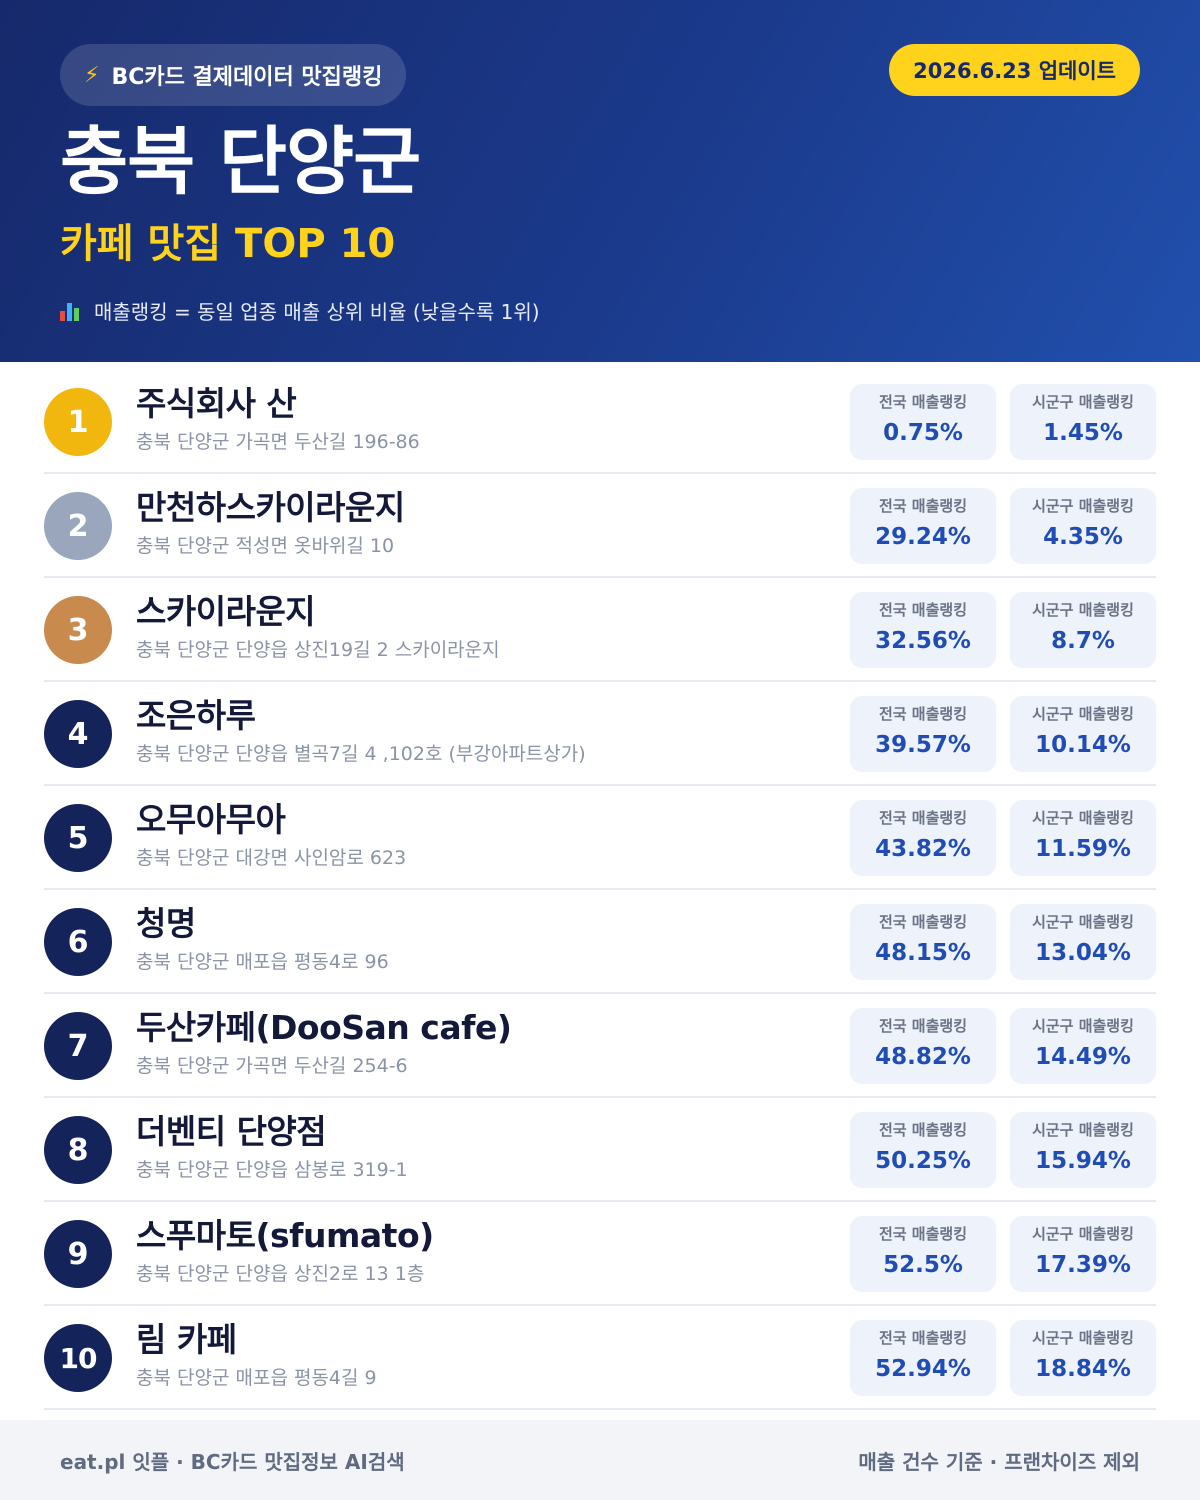 Image resolution: width=1200 pixels, height=1500 pixels. Describe the element at coordinates (71, 311) in the screenshot. I see `bar-chart-icon` at that location.